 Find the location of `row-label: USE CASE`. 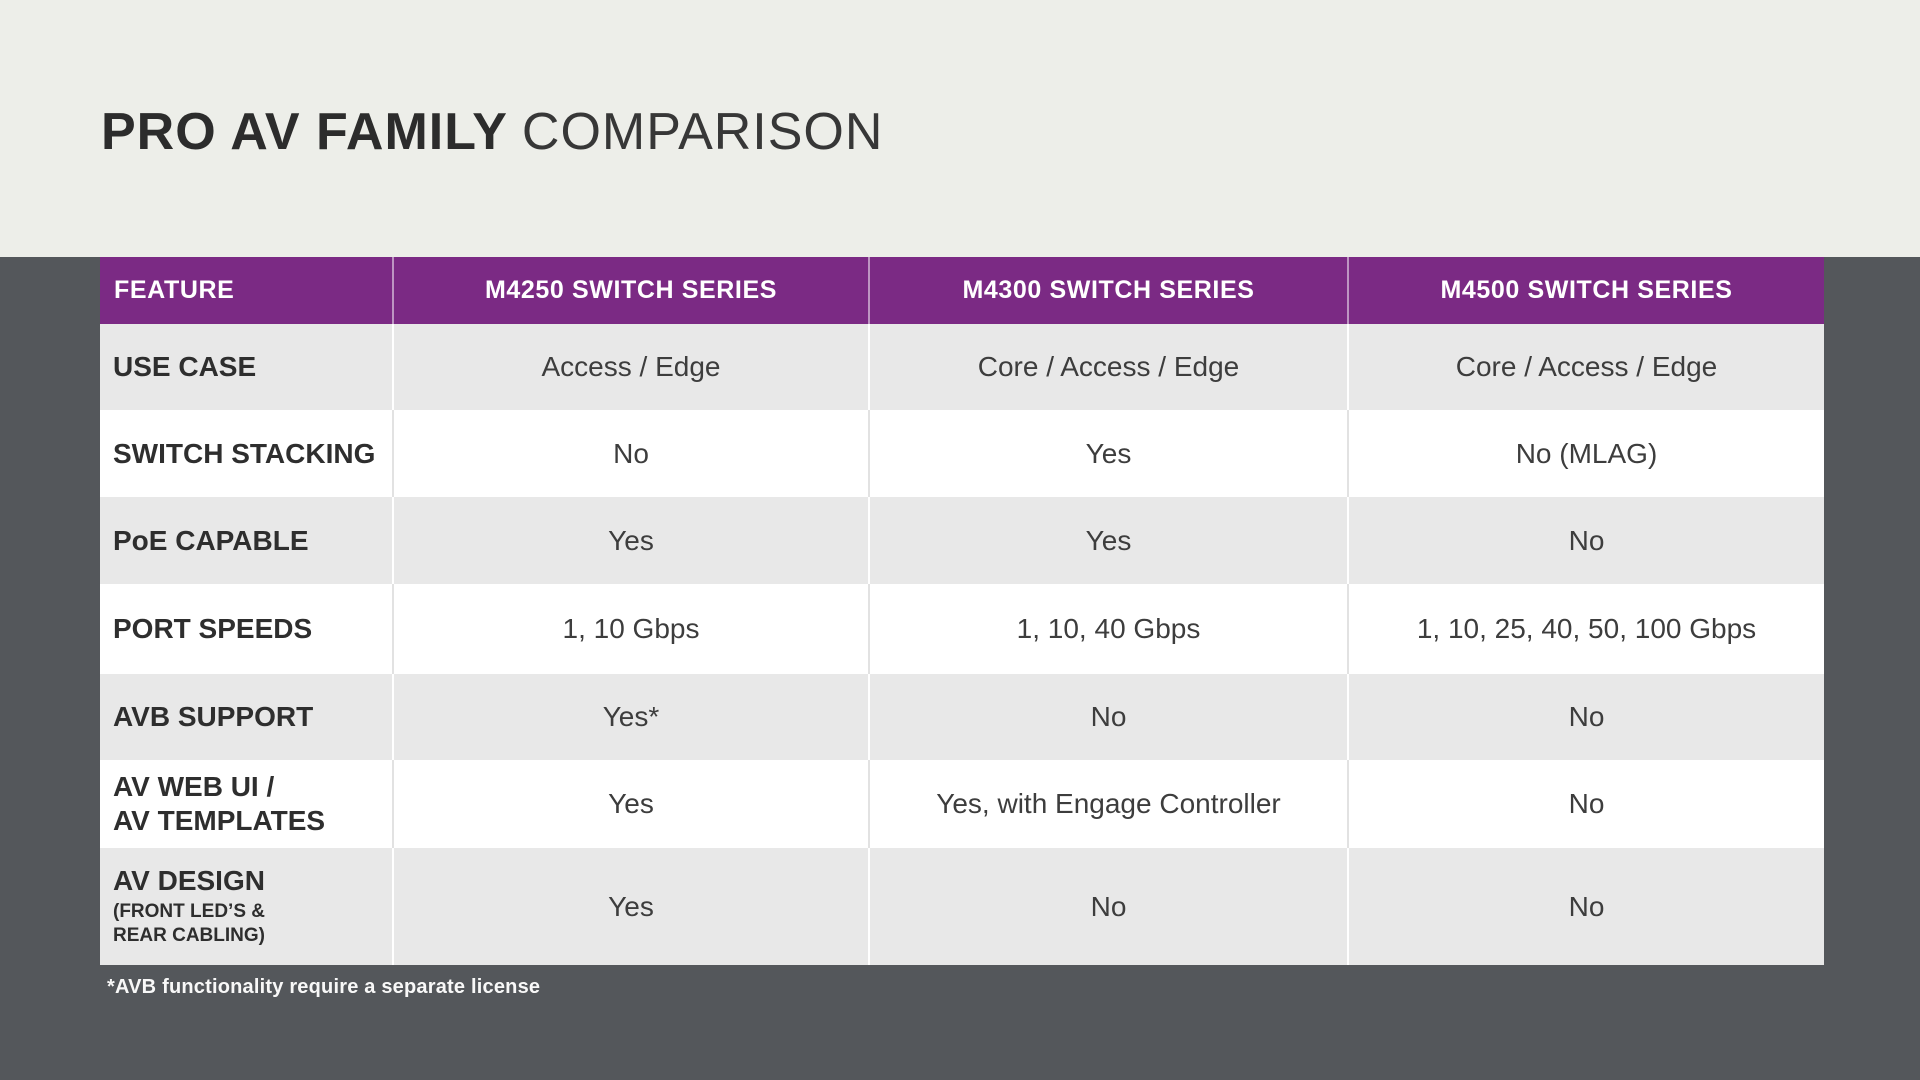

row-label: USE CASE is located at coordinates (185, 367).